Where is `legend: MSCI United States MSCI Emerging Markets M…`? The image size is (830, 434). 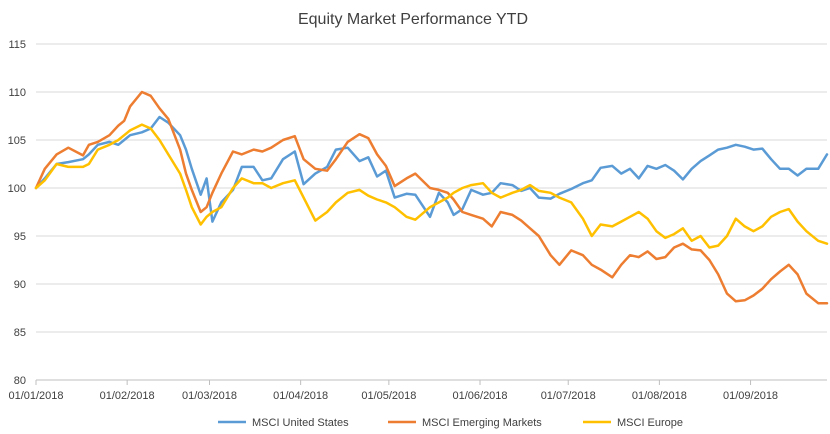
legend: MSCI United States MSCI Emerging Markets M… is located at coordinates (450, 423).